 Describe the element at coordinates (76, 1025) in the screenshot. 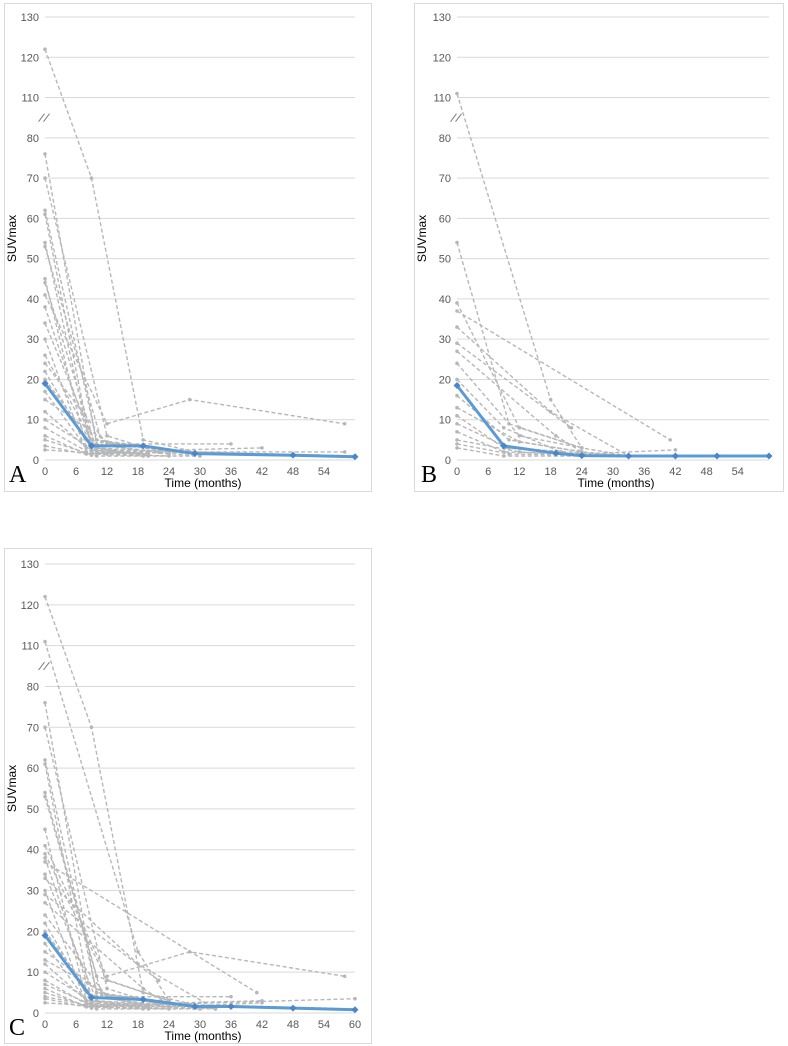

I see `x-tick-label: 6` at that location.